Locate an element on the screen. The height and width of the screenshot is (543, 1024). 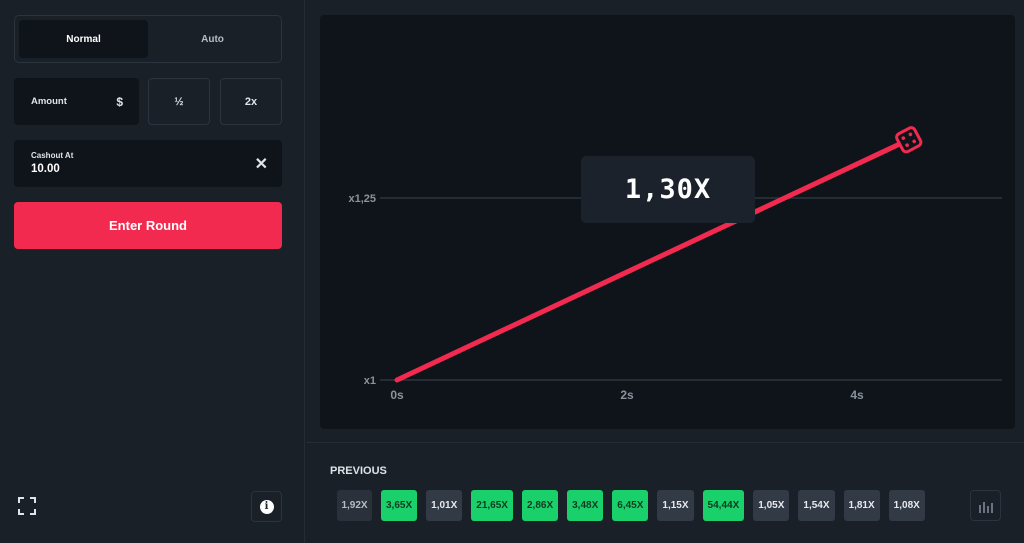
double-button: 2x is located at coordinates (251, 101).